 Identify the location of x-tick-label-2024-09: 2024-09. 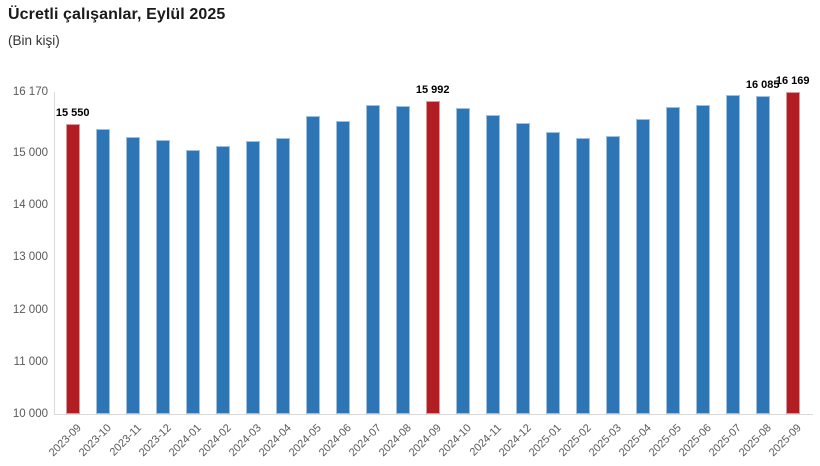
(426, 441).